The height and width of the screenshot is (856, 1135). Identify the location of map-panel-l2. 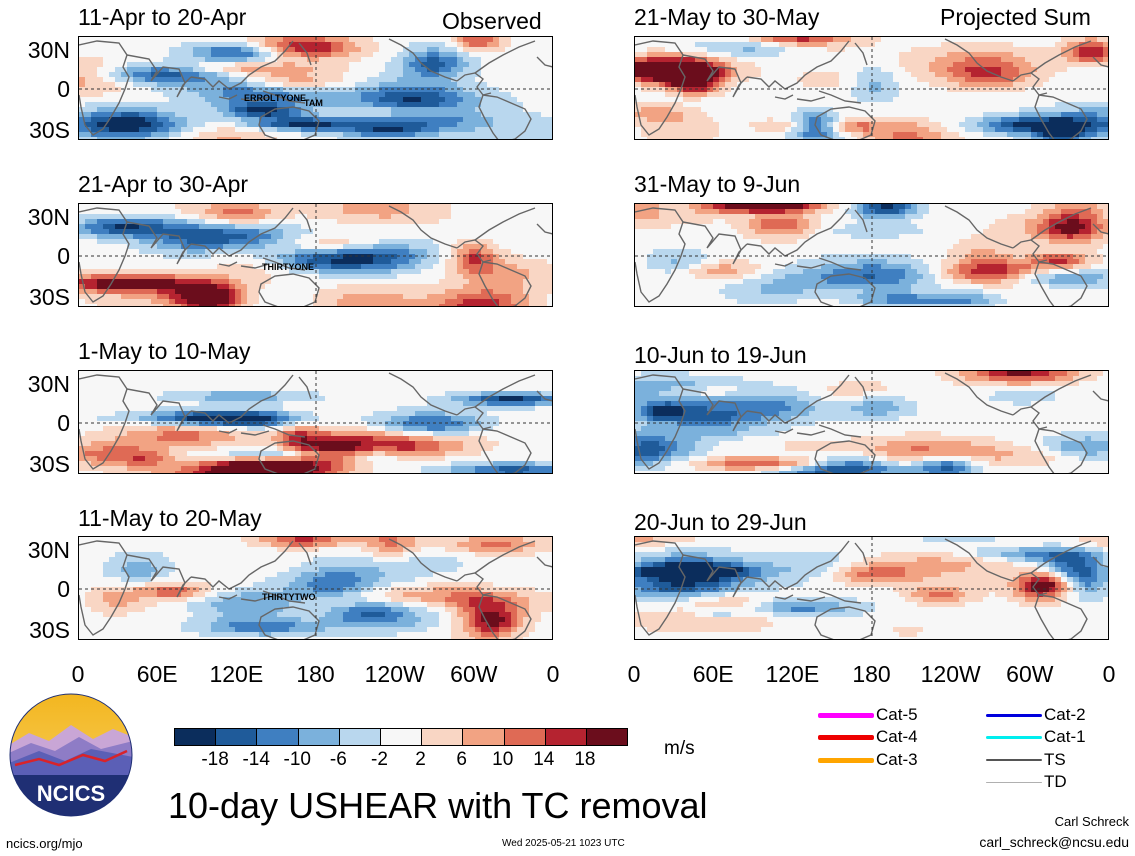
(315, 422).